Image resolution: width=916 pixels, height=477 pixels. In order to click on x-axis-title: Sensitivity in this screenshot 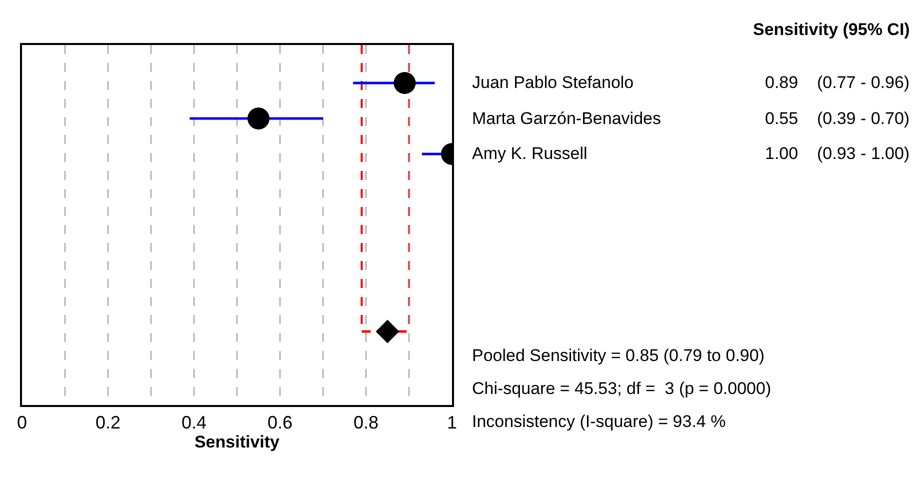, I will do `click(237, 442)`.